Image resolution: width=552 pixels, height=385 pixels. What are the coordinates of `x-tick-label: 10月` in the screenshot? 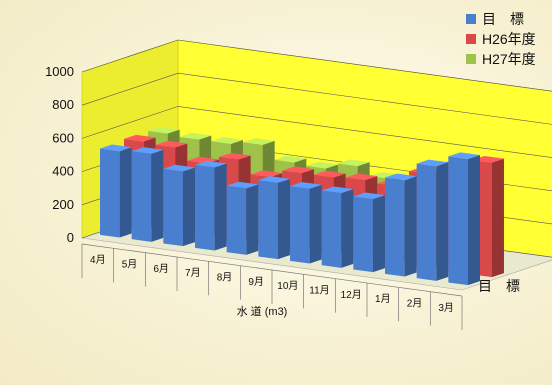 It's located at (287, 286).